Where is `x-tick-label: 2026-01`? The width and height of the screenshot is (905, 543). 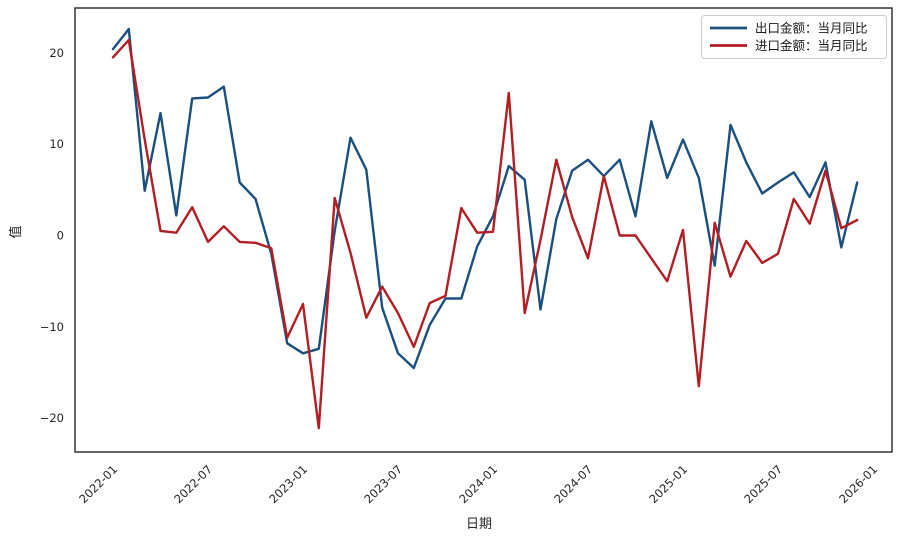
x-tick-label: 2026-01 is located at coordinates (858, 484).